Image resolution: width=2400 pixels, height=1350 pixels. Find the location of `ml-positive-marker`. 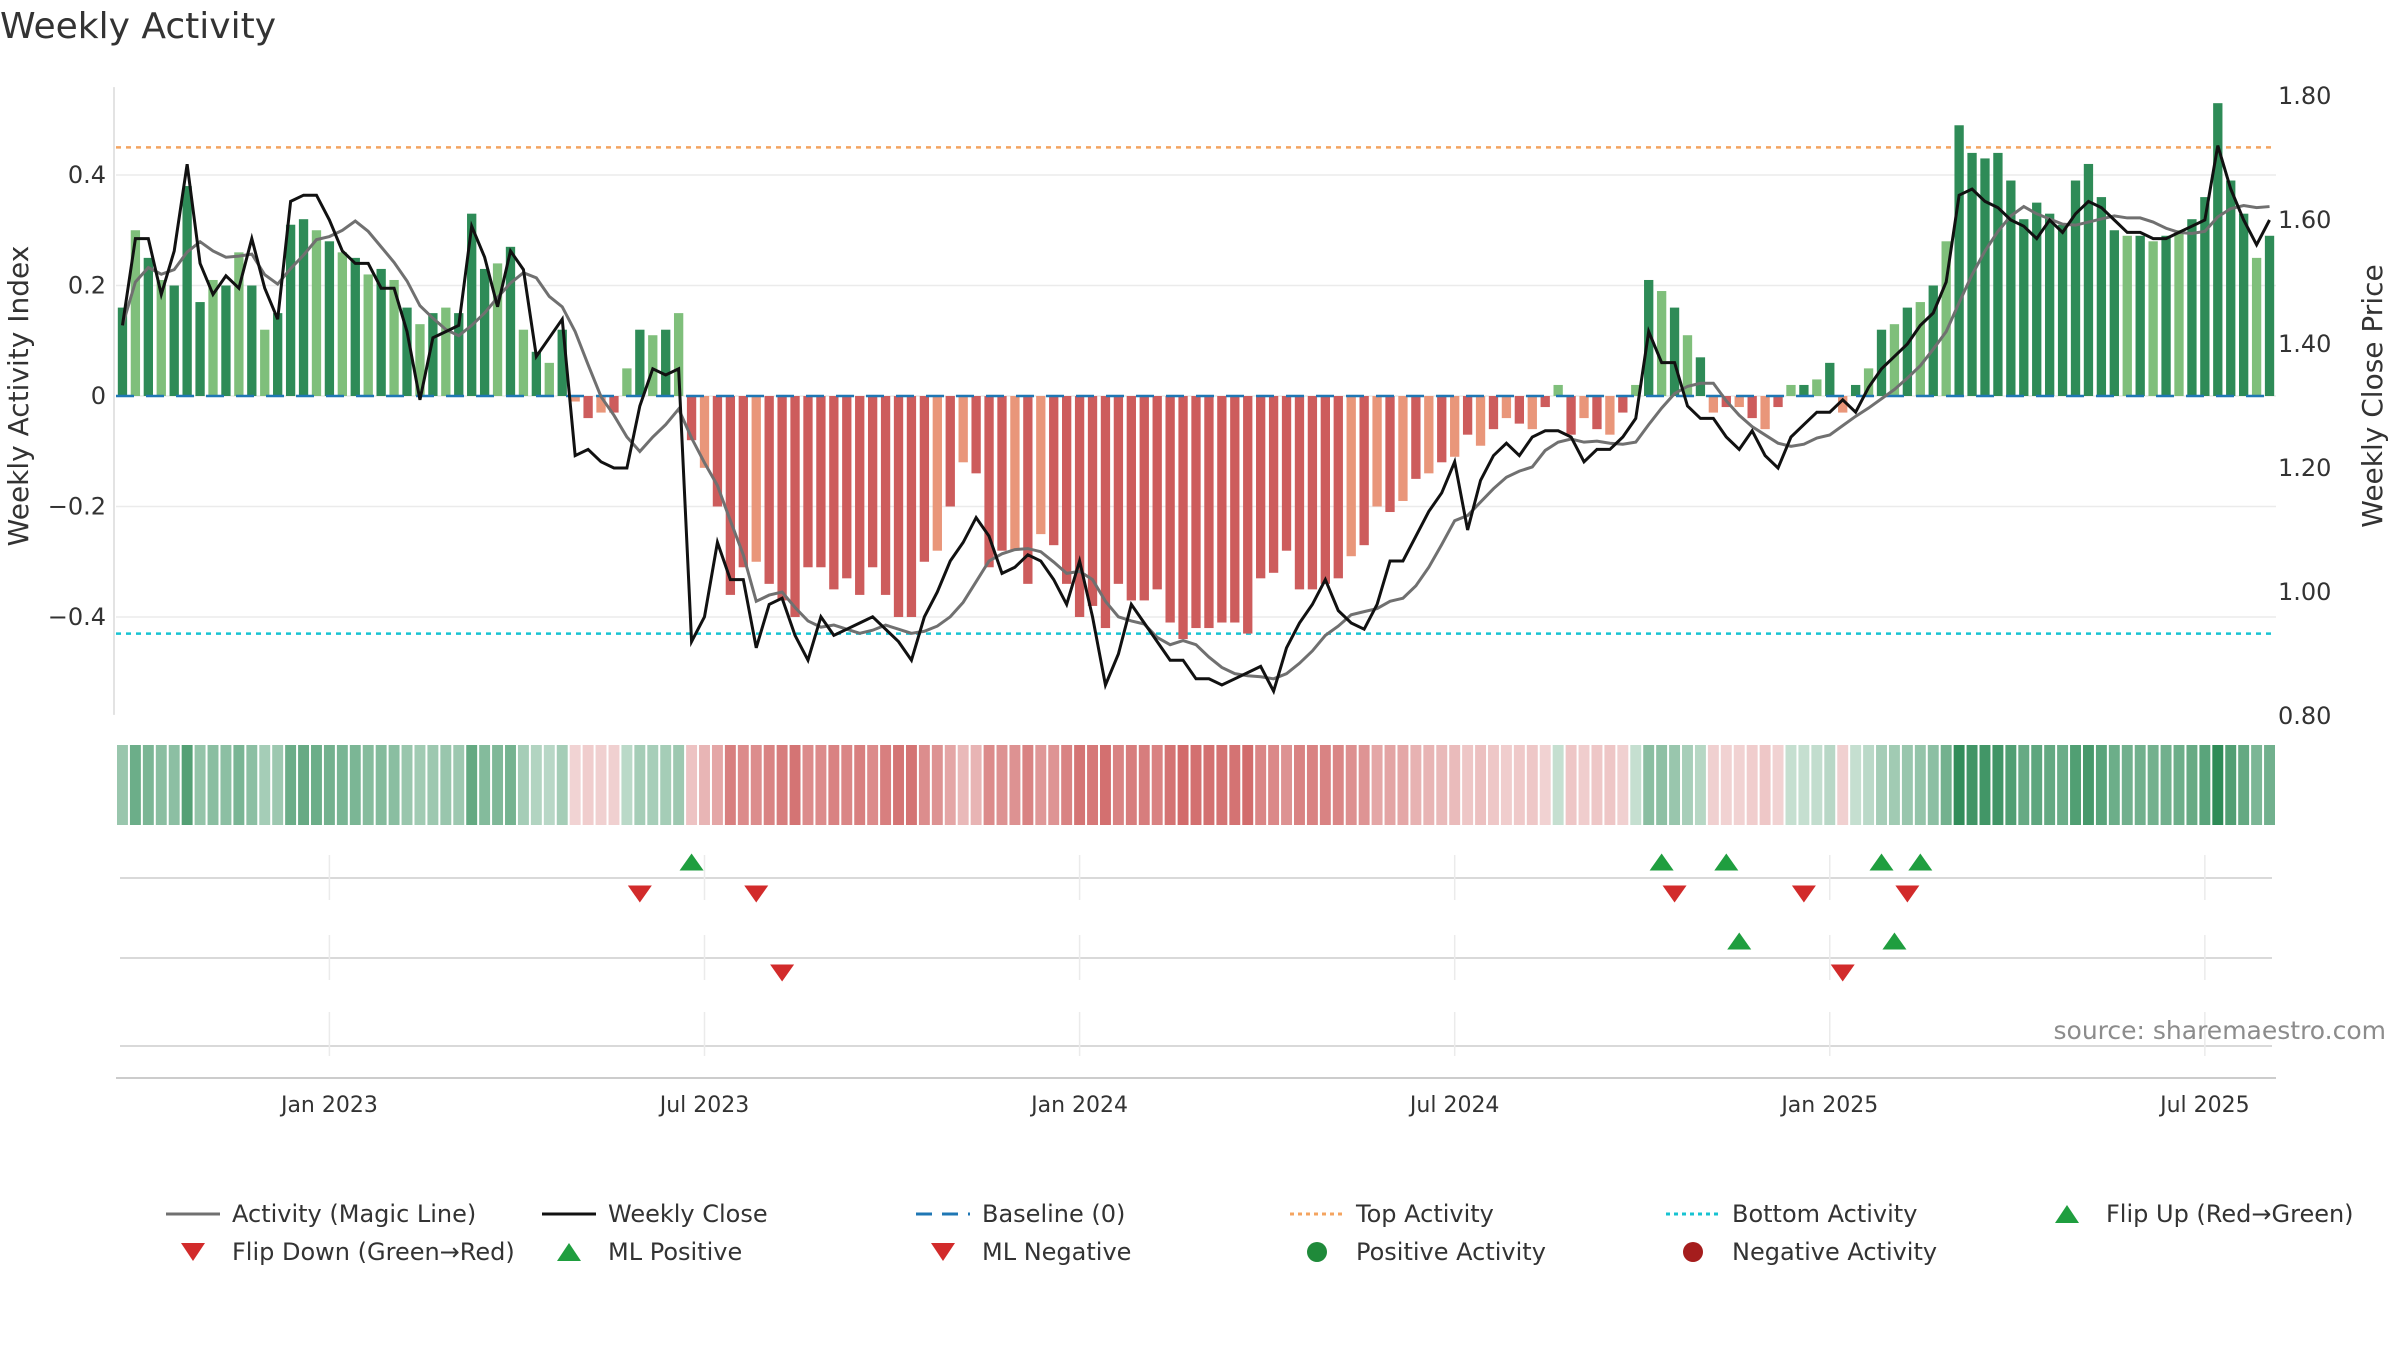

ml-positive-marker is located at coordinates (1894, 941).